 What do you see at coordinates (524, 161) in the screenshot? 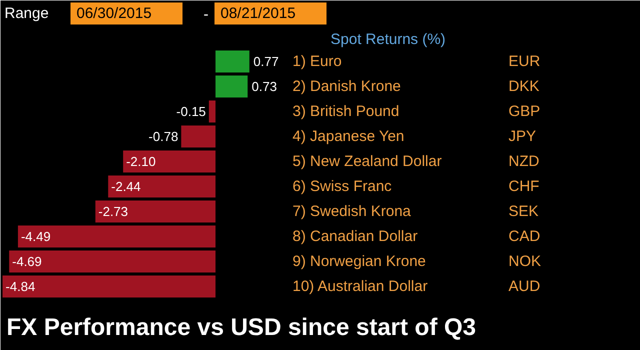
I see `text: NZD` at bounding box center [524, 161].